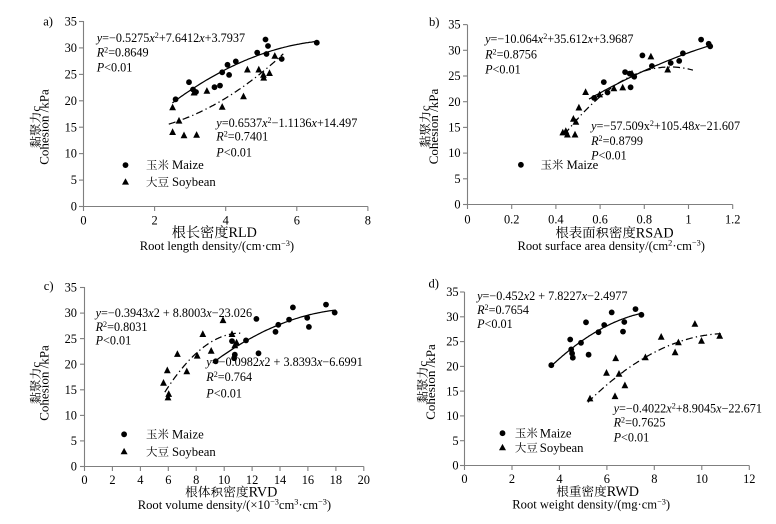 The height and width of the screenshot is (524, 776). What do you see at coordinates (551, 296) in the screenshot?
I see `svg-text: y=−0.452x2 + 7.8227x−2.4977` at bounding box center [551, 296].